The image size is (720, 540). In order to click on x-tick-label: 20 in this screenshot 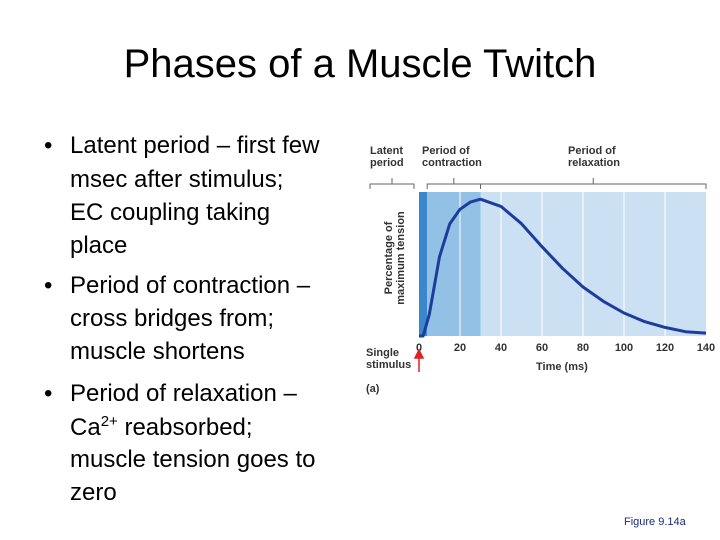, I will do `click(460, 348)`.